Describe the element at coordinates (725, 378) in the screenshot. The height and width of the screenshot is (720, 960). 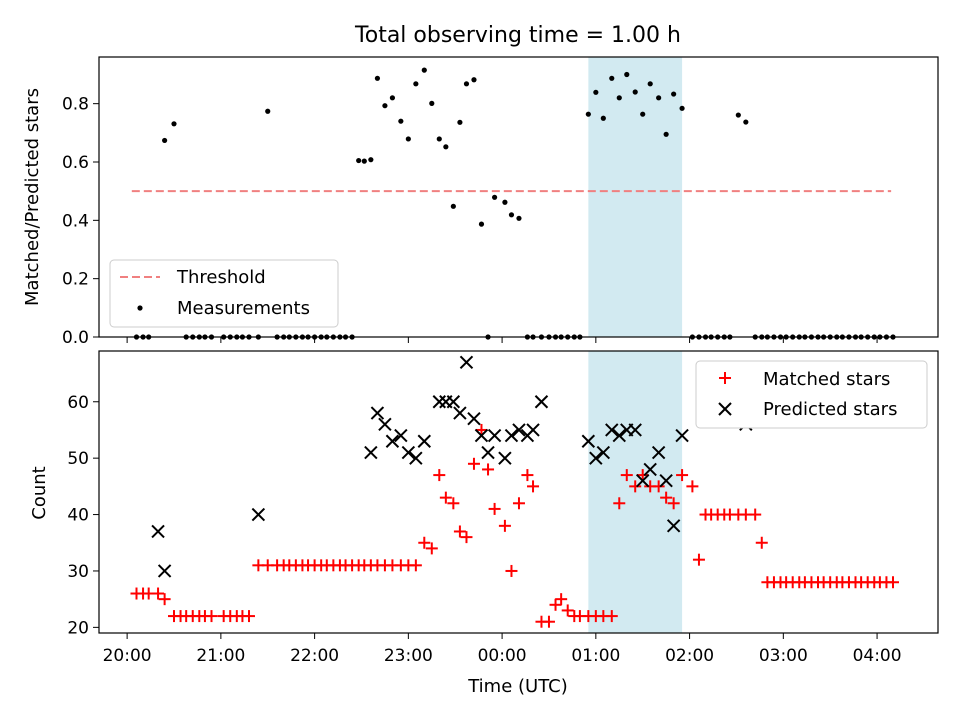
I see `legend-matched-swatch` at that location.